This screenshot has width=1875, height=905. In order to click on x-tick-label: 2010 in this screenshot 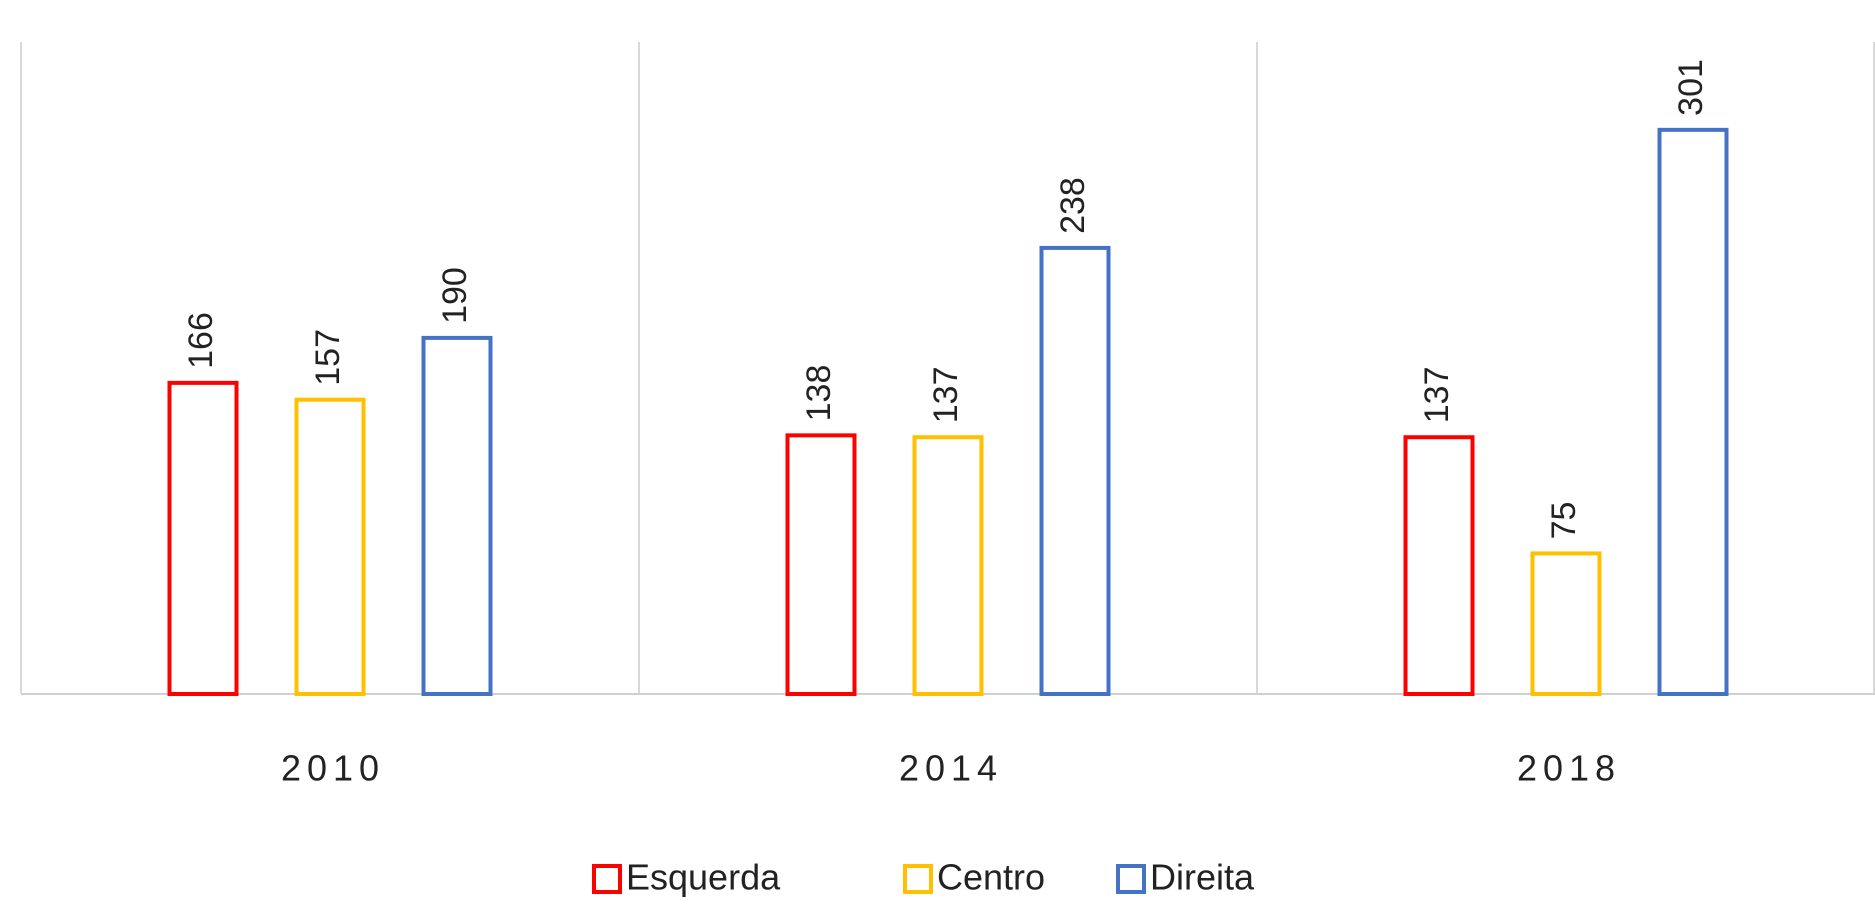, I will do `click(333, 768)`.